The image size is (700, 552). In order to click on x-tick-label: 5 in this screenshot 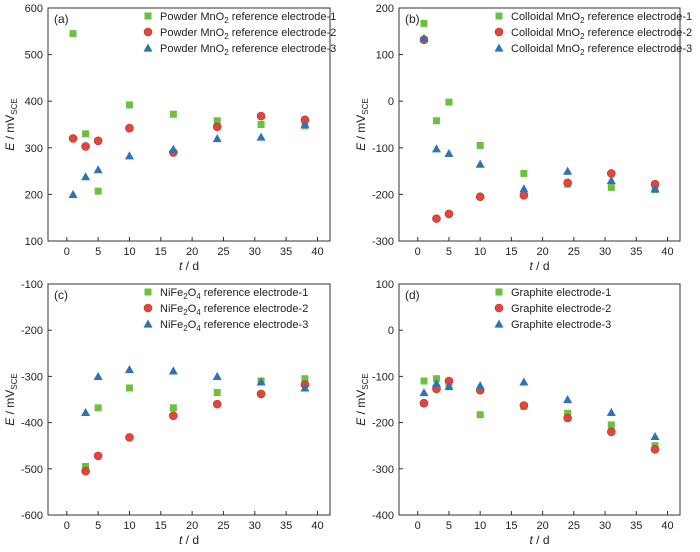, I will do `click(449, 526)`.